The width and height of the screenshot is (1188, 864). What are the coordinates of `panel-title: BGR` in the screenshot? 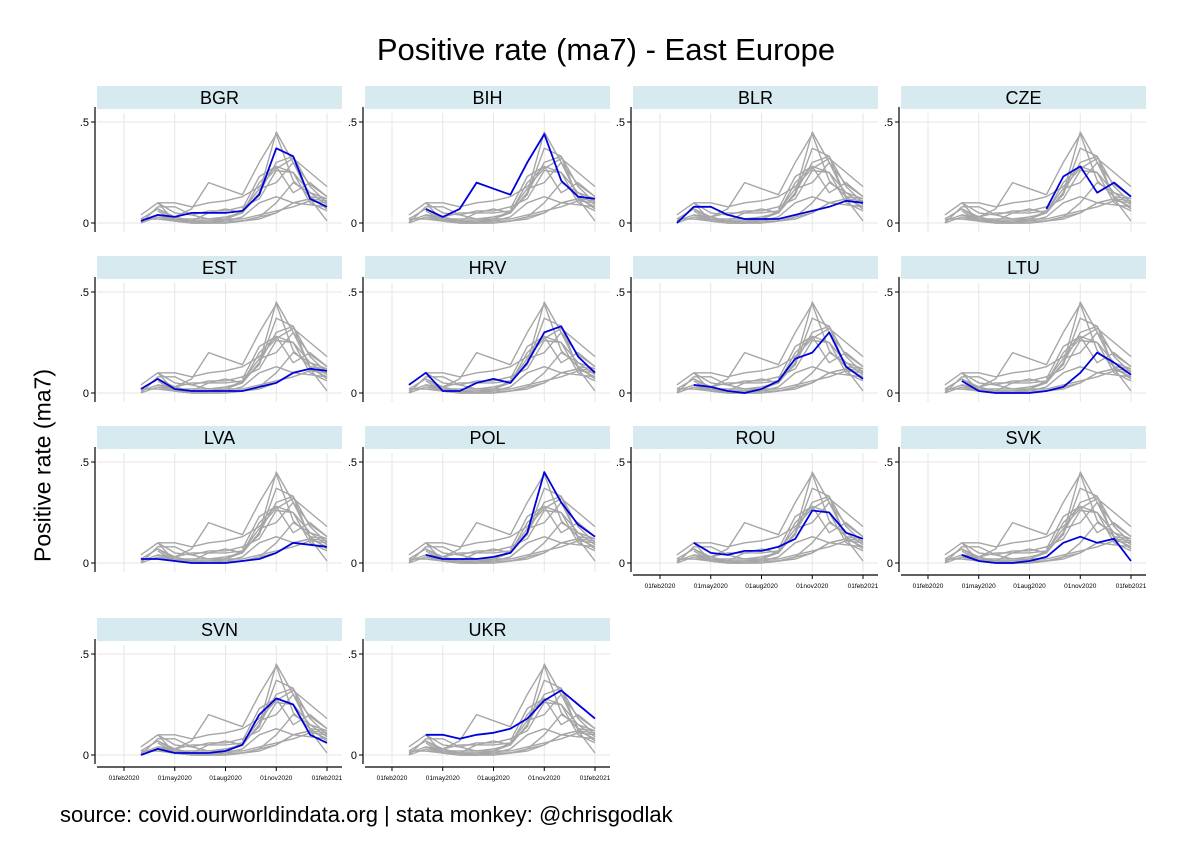 It's located at (219, 98).